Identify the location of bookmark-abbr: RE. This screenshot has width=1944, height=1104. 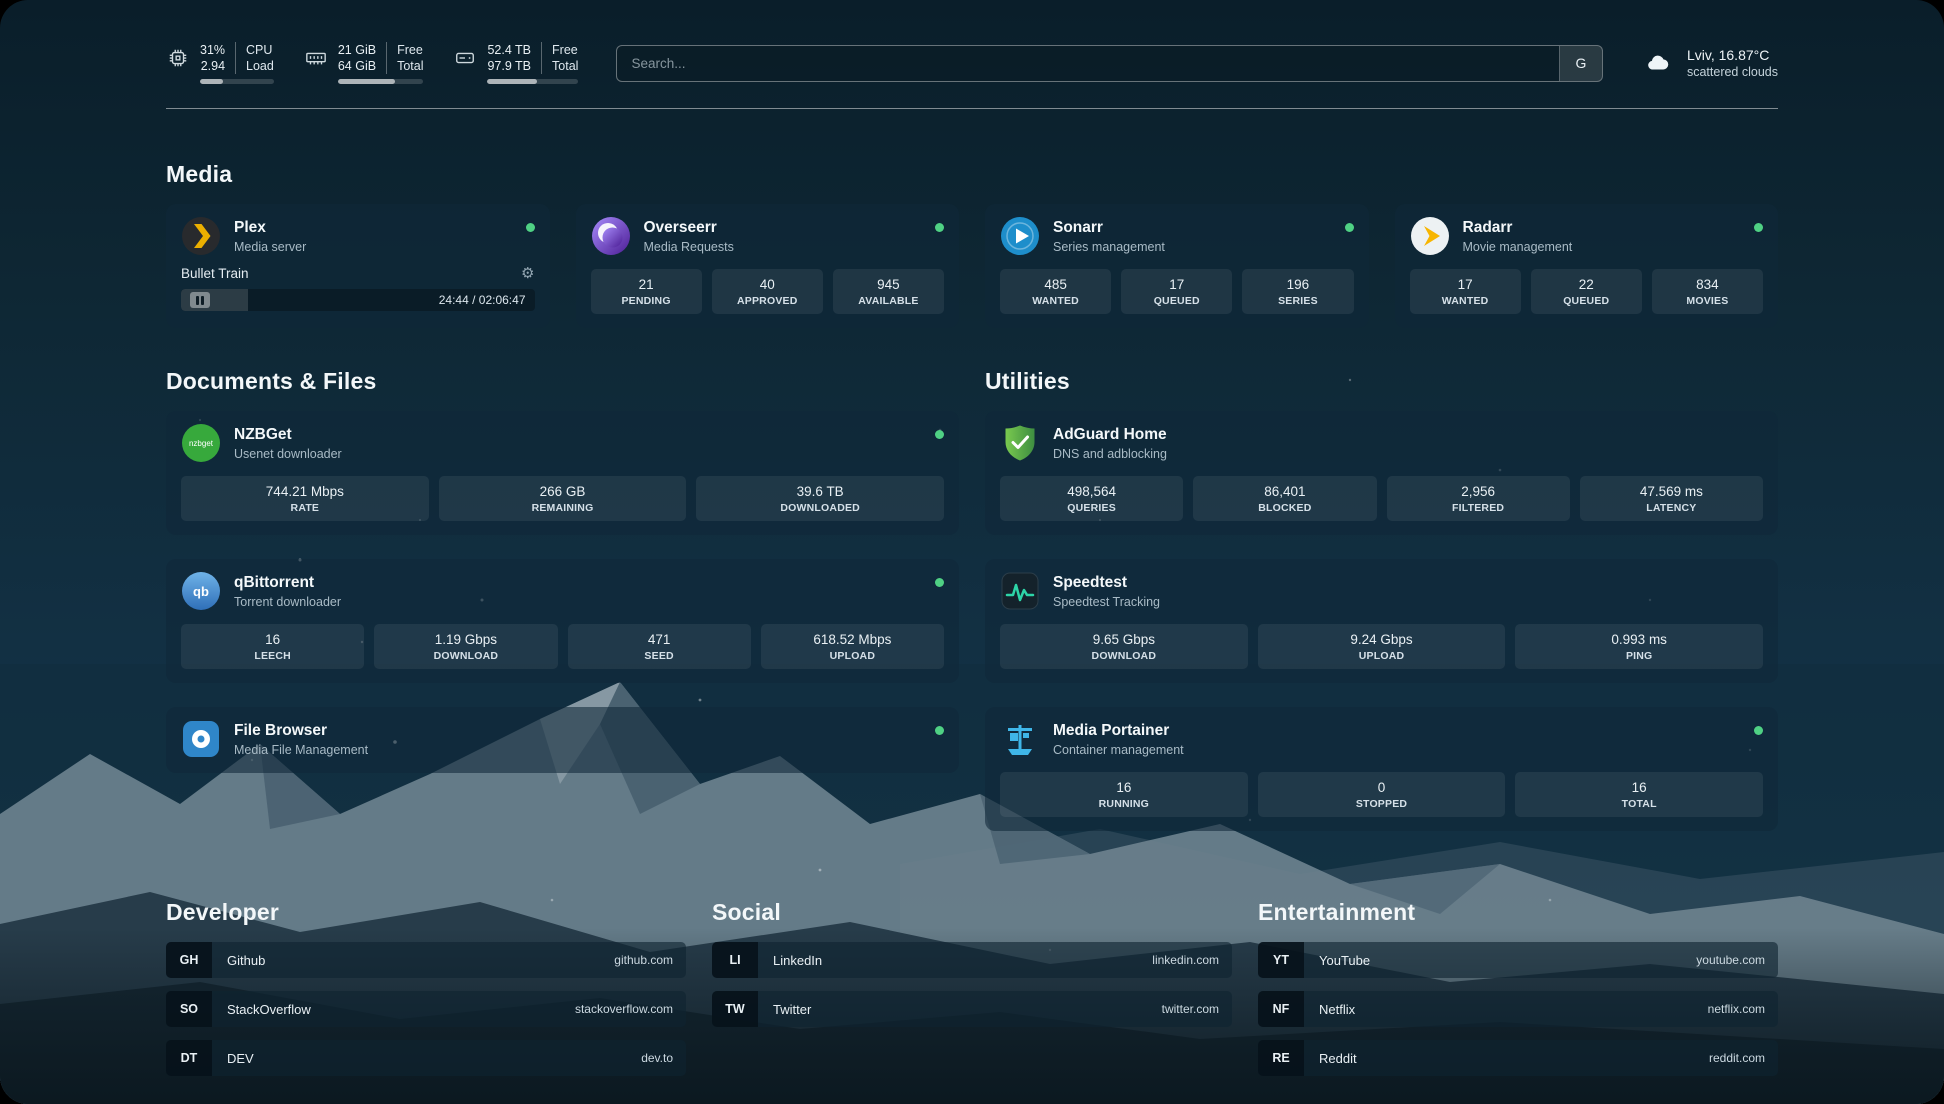
(1281, 1058).